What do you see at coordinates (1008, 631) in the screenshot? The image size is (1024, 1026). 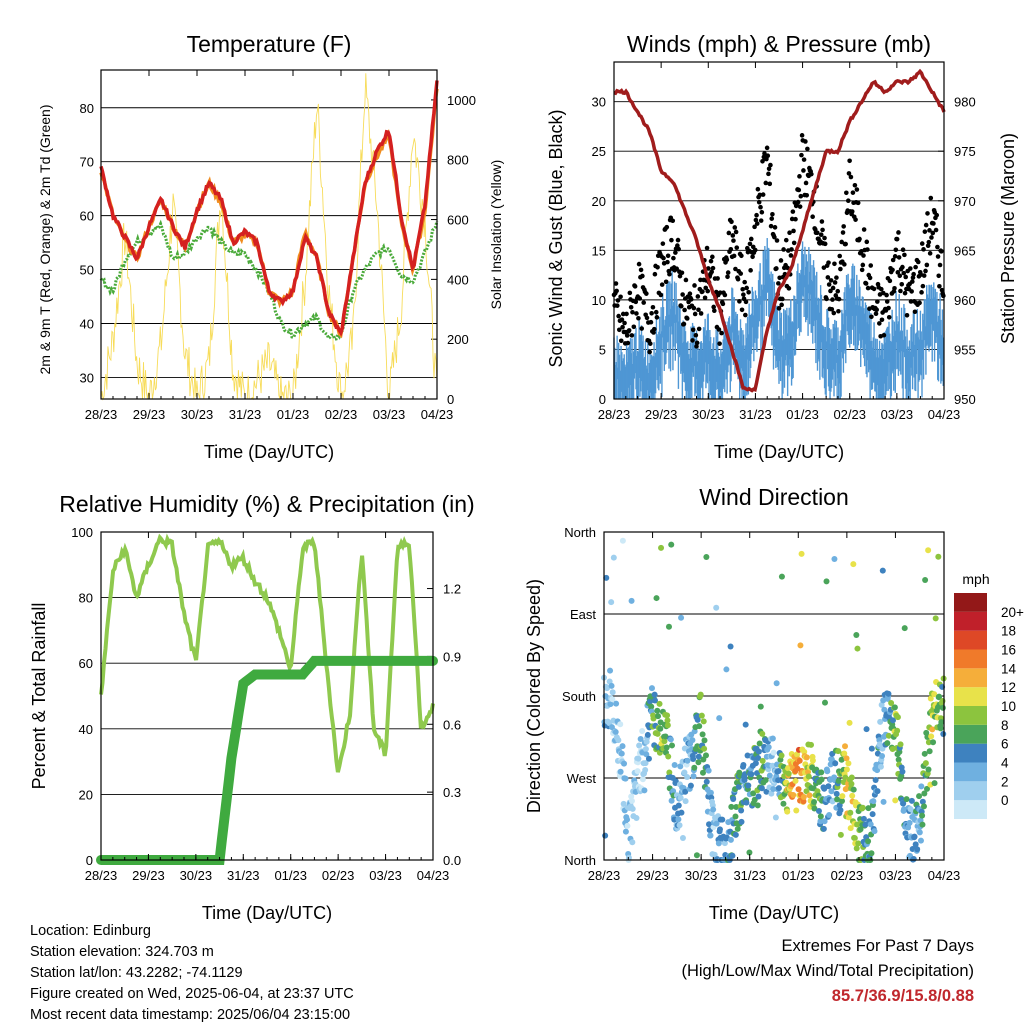 I see `colorbar-tick-label: 18` at bounding box center [1008, 631].